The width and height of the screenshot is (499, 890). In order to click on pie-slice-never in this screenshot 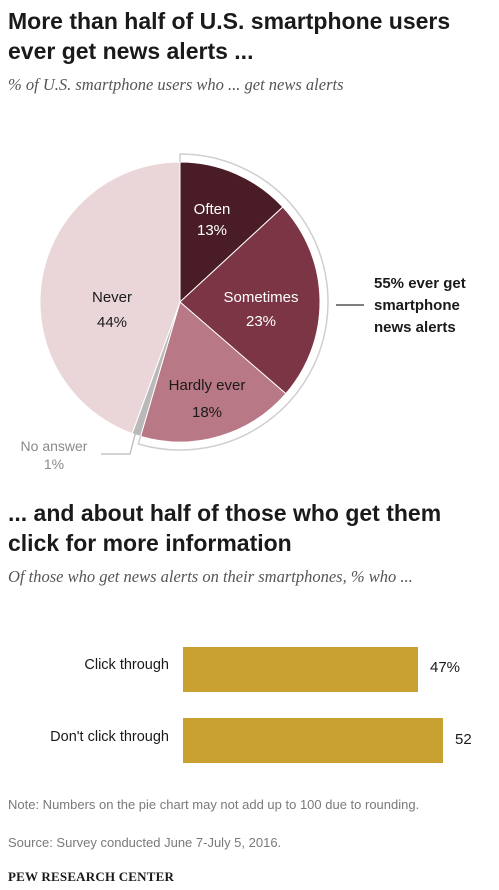, I will do `click(110, 298)`.